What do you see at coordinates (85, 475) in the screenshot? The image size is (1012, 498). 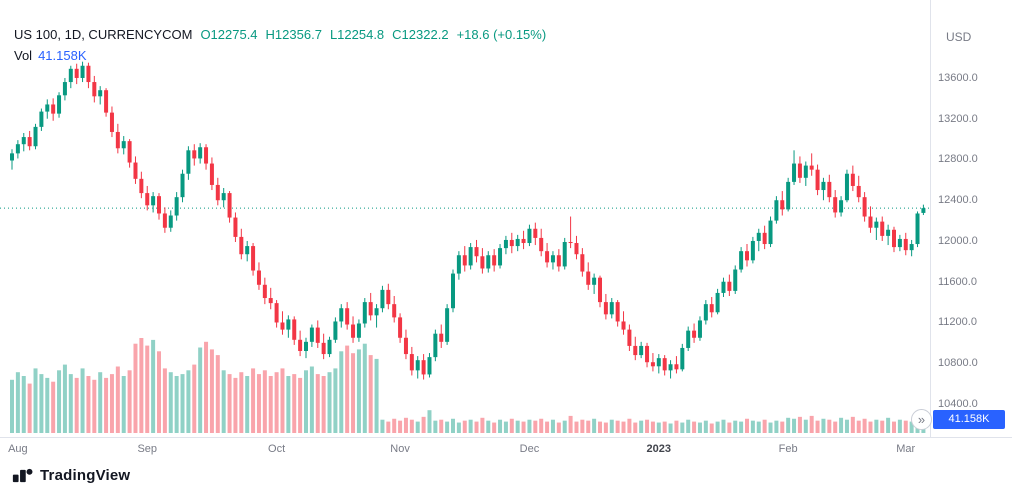 I see `tradingview-brand-text: TradingView` at bounding box center [85, 475].